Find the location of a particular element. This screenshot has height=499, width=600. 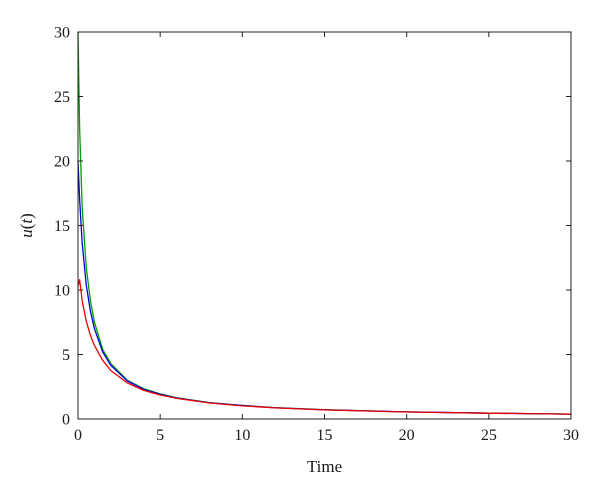

y-tick-label: 15 is located at coordinates (62, 226).